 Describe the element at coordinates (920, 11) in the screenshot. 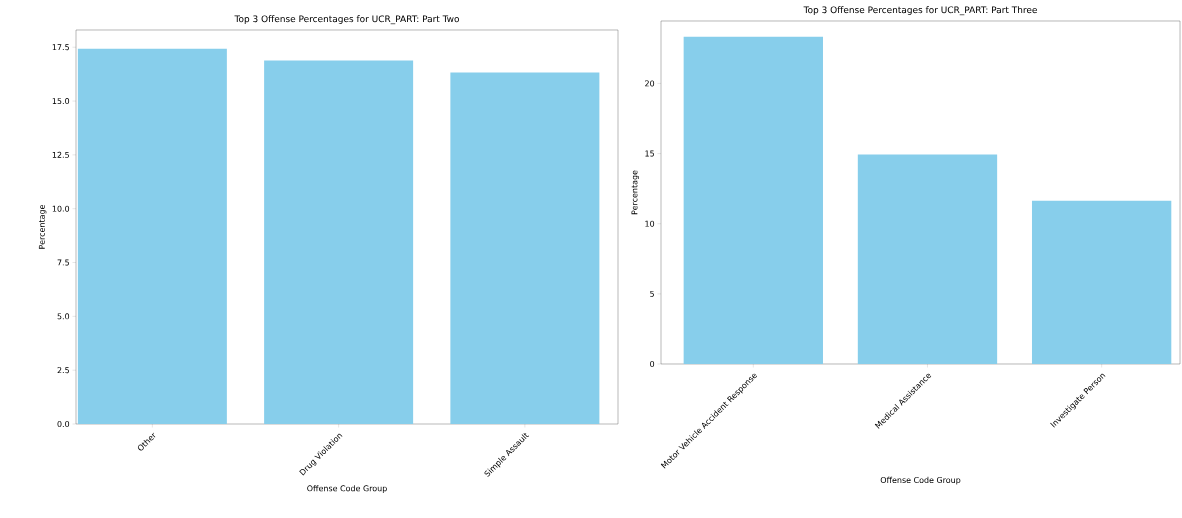

I see `chart-title: Top 3 Offense Percentages for UCR_PART: Part Three` at that location.